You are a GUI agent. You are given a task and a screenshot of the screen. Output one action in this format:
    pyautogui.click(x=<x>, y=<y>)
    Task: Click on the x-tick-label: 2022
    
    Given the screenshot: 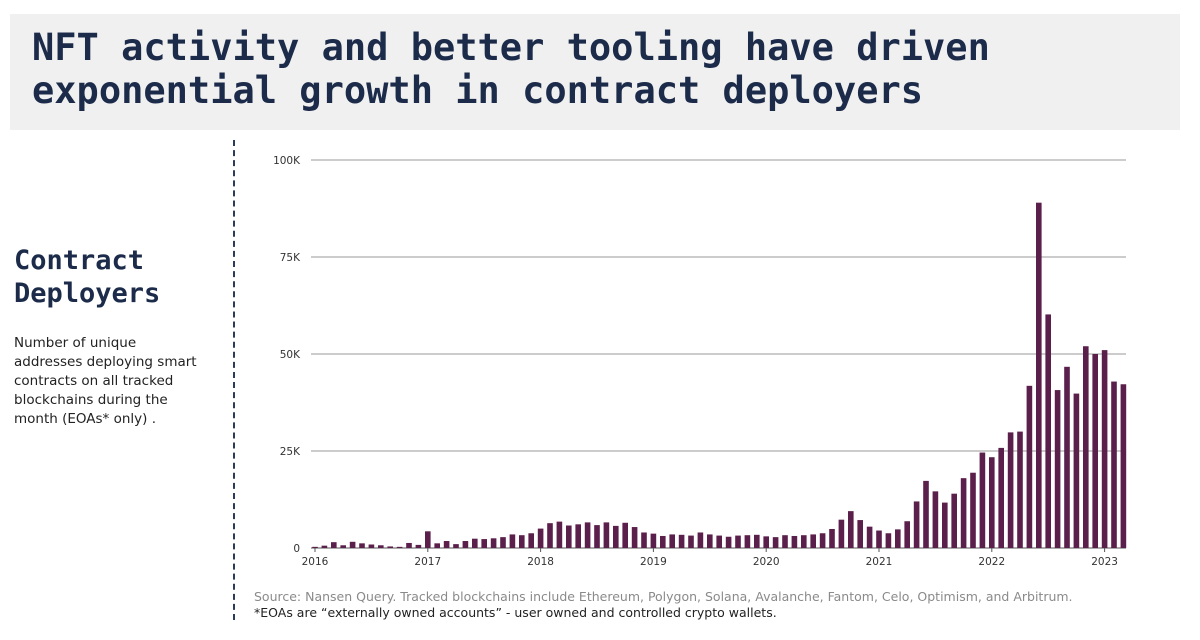 What is the action you would take?
    pyautogui.click(x=991, y=562)
    